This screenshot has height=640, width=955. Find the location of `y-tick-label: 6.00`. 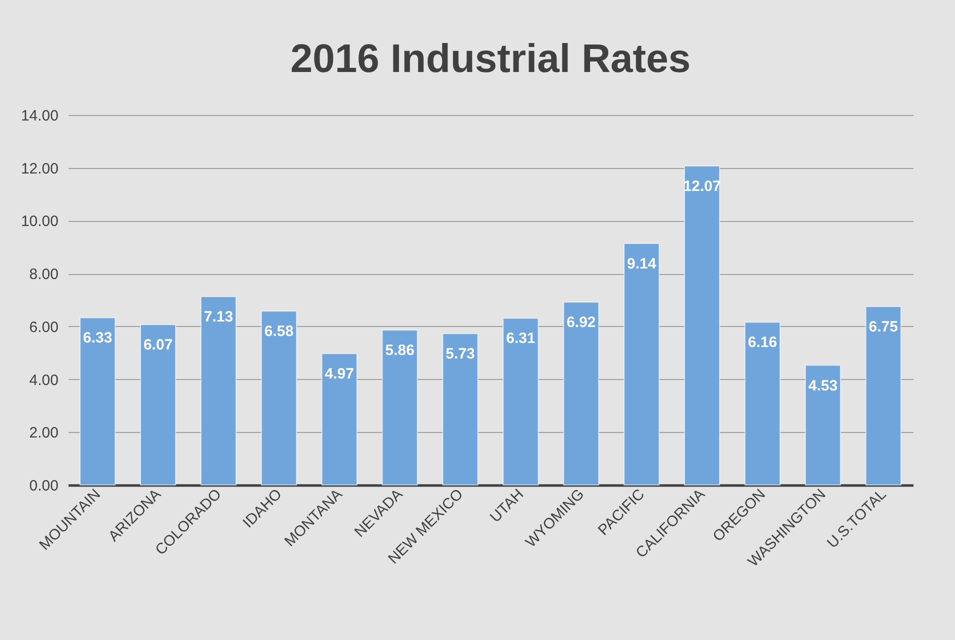

y-tick-label: 6.00 is located at coordinates (43, 327).